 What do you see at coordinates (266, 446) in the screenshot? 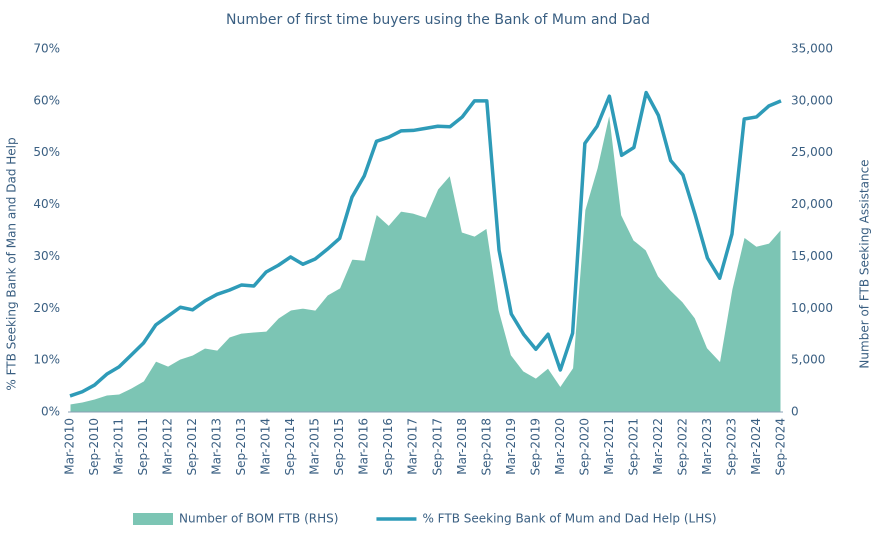
I see `x-tick-label: Mar-2014` at bounding box center [266, 446].